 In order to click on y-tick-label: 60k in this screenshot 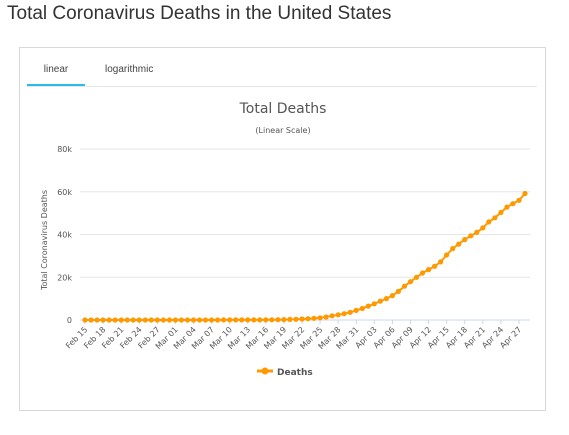, I will do `click(64, 192)`.